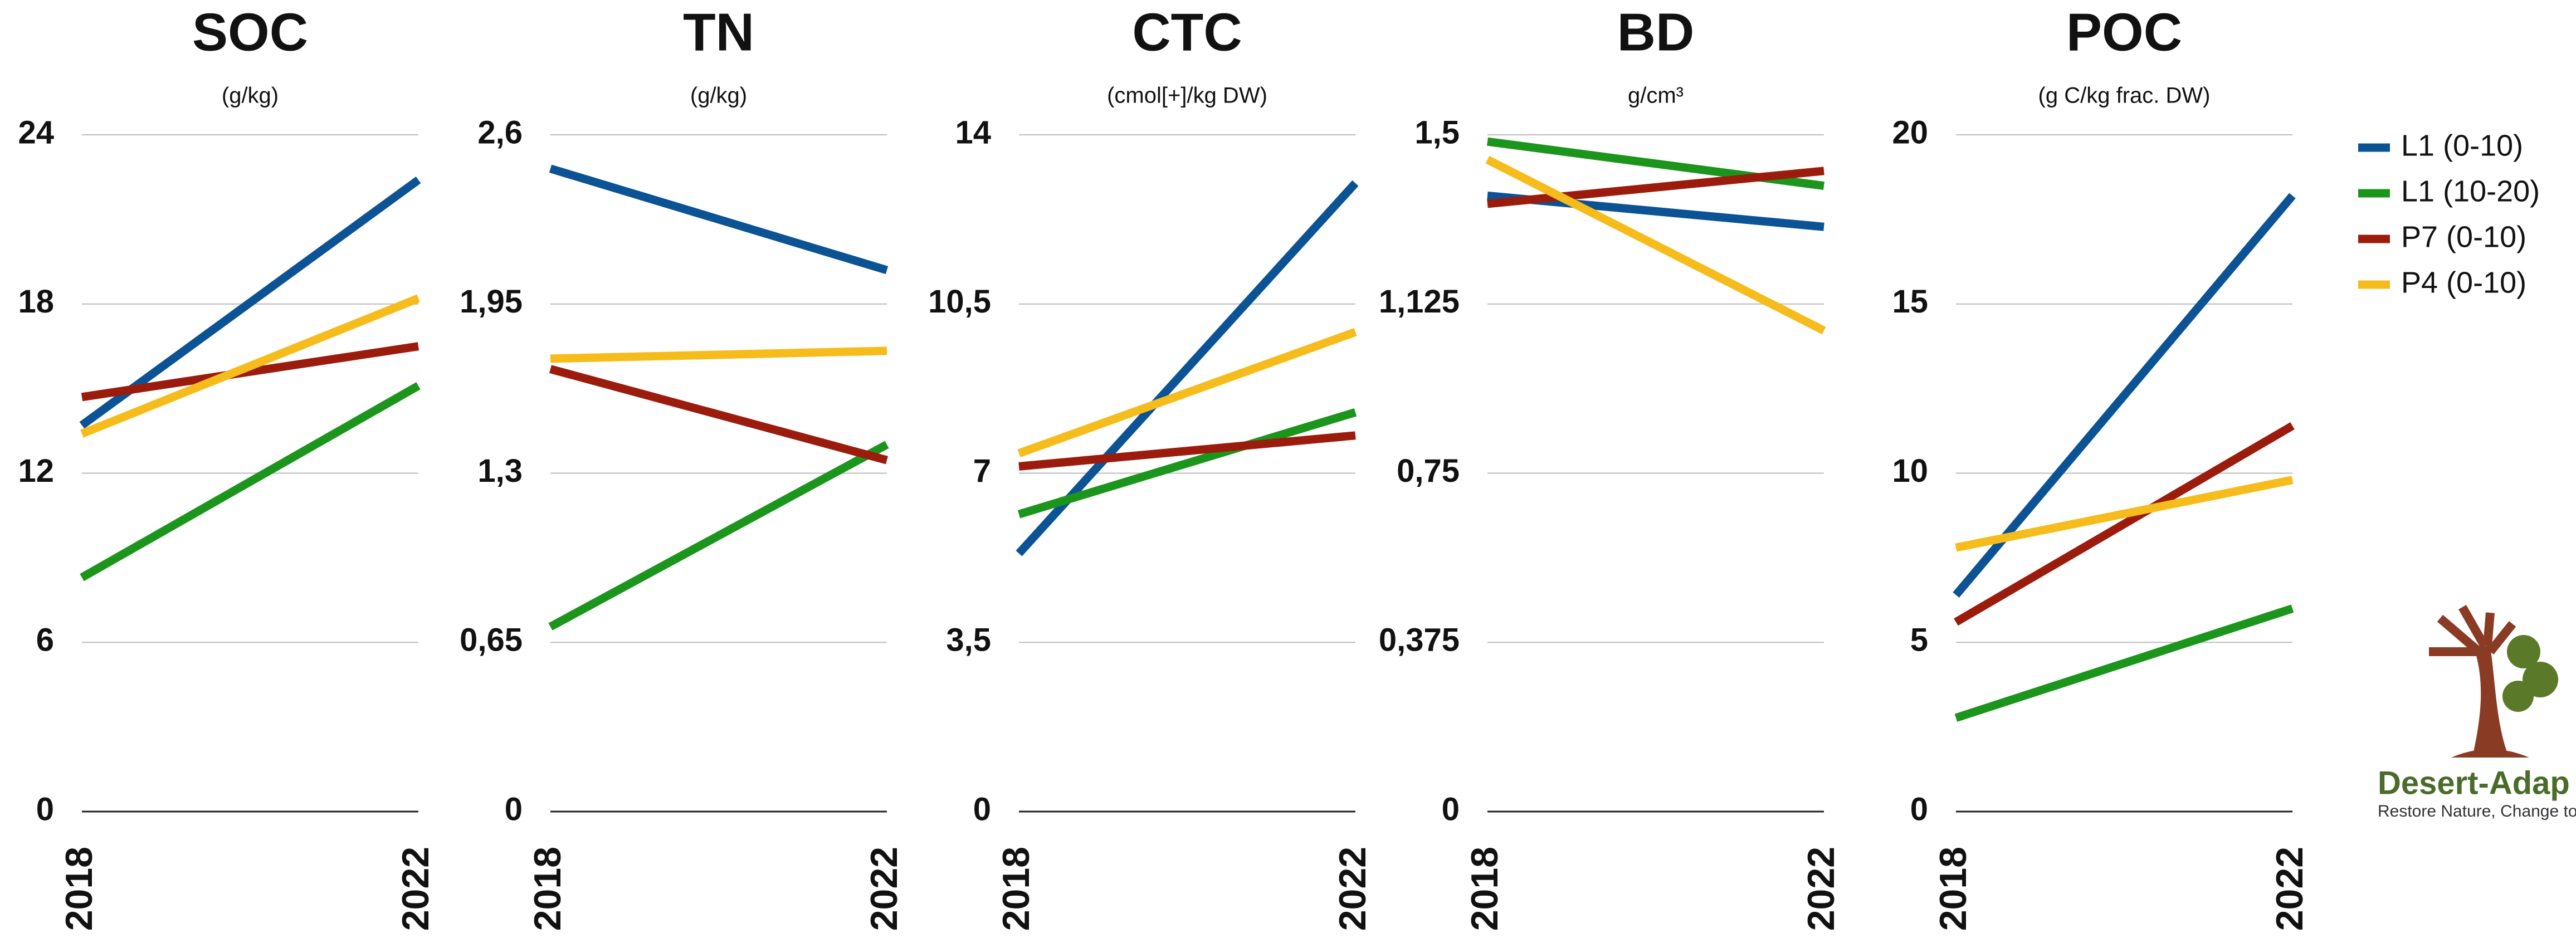  I want to click on y-tick-label: 1,3, so click(500, 471).